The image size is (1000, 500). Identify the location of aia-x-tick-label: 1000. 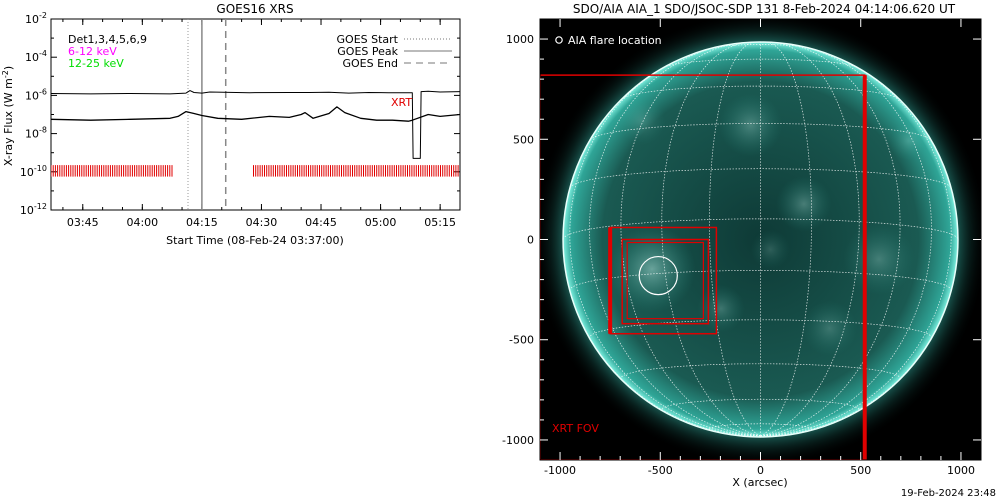
(961, 470).